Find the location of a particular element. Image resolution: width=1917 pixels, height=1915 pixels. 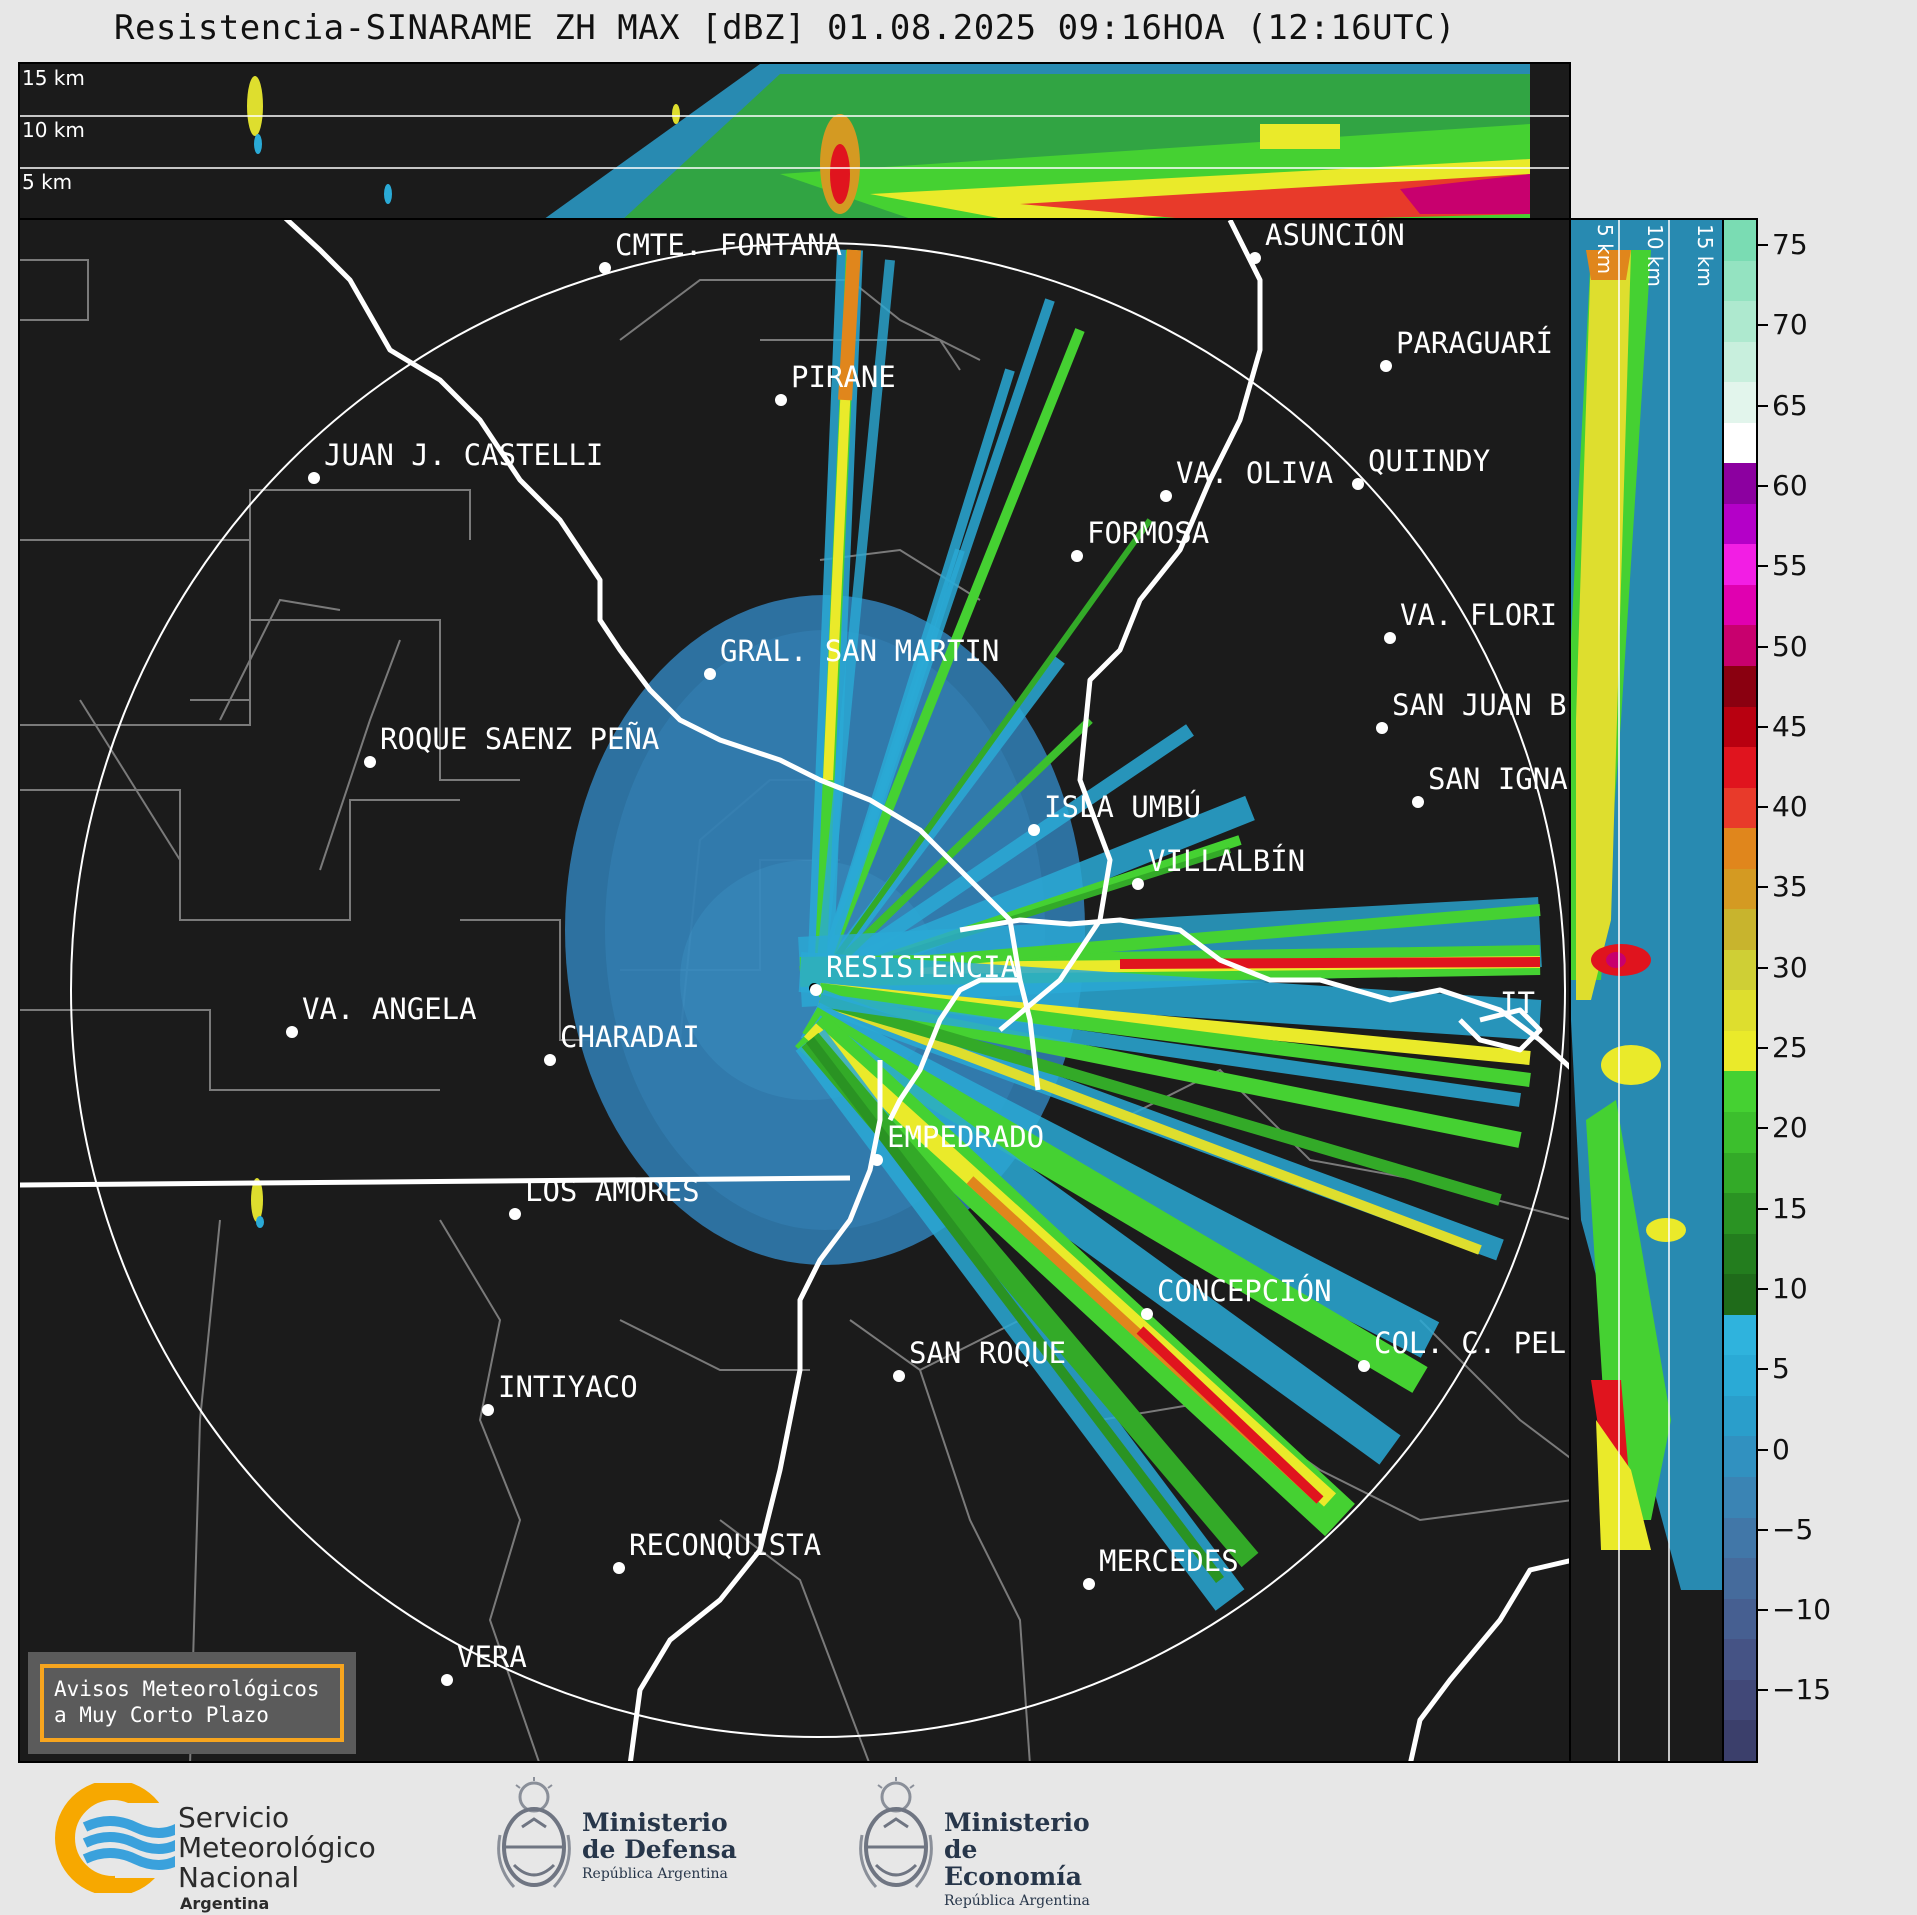

city-label: PIRANE is located at coordinates (843, 377).